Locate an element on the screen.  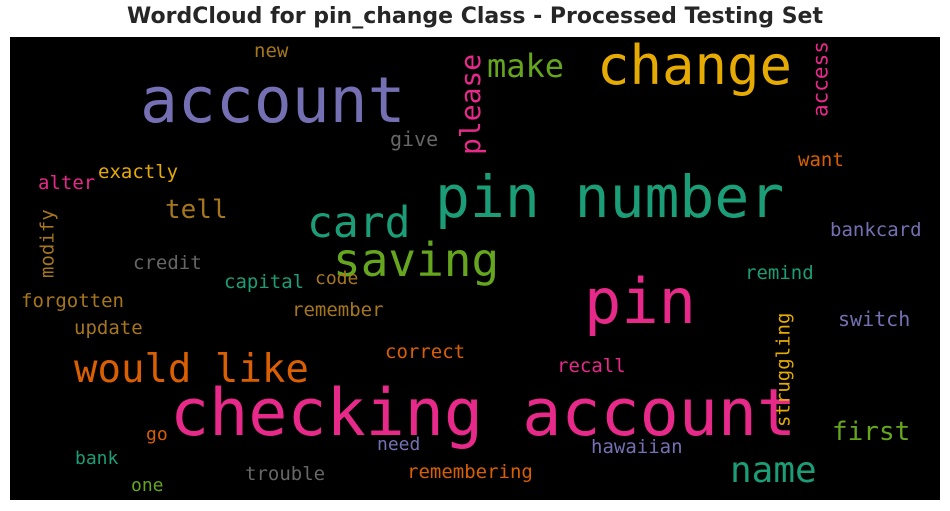
word-give: give is located at coordinates (414, 139).